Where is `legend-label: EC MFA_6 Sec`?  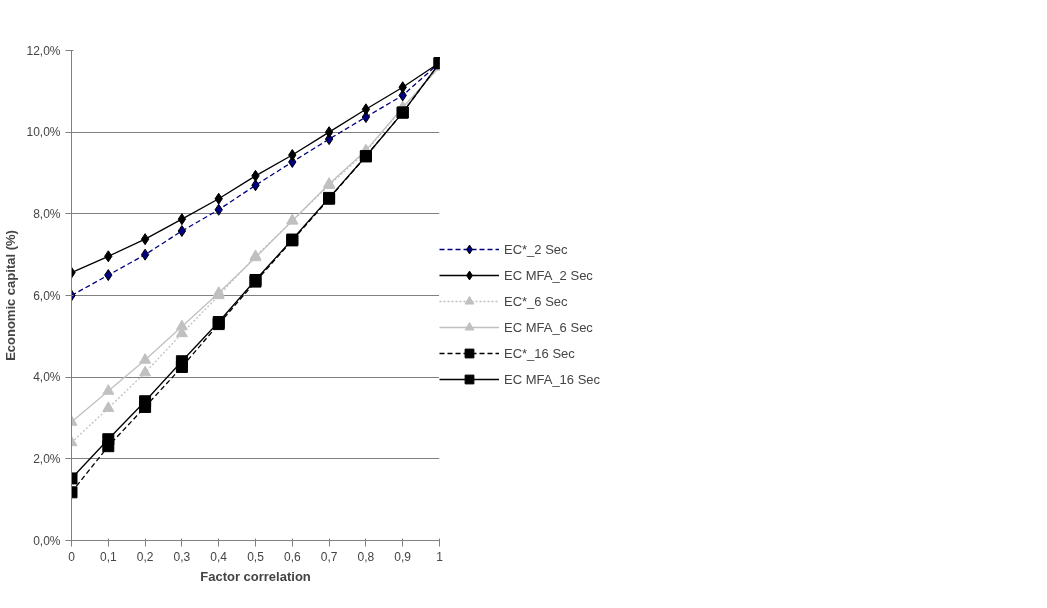 legend-label: EC MFA_6 Sec is located at coordinates (548, 327).